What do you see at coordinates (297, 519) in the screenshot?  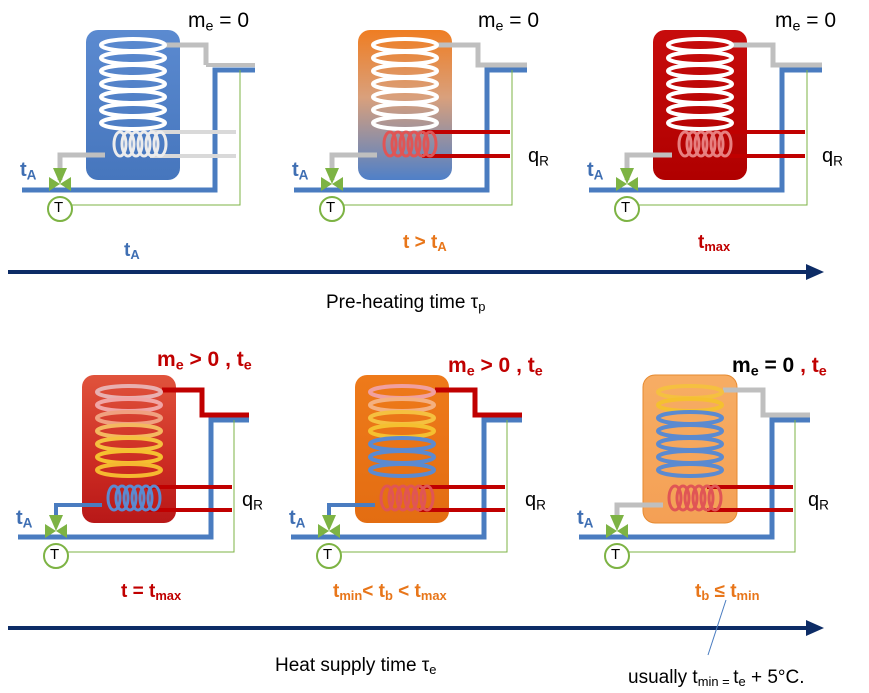 I see `inlet-temp-label-5: tA` at bounding box center [297, 519].